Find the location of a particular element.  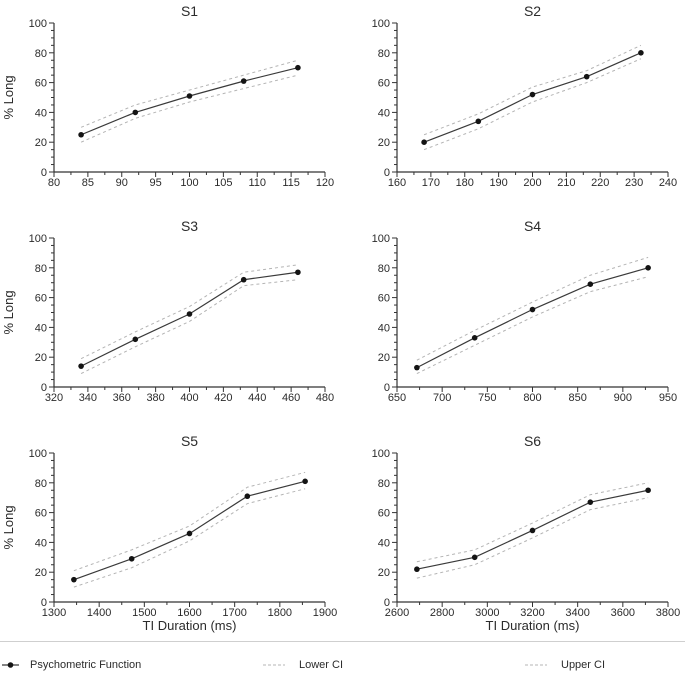

x-tick-label: 210 is located at coordinates (566, 183).